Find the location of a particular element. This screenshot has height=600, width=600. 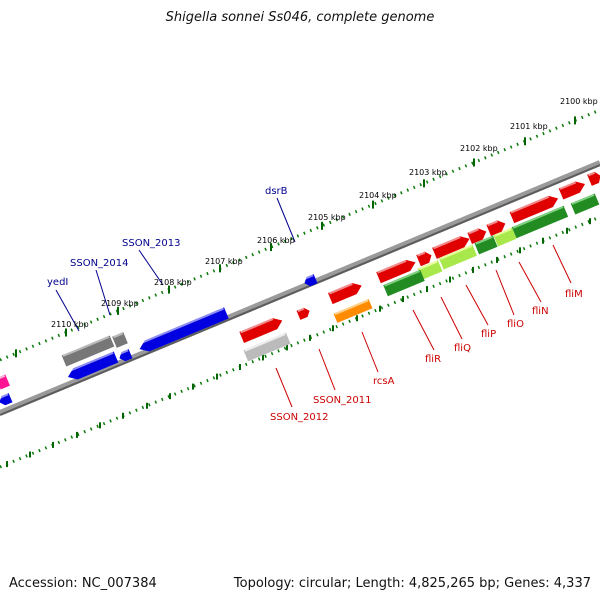

gene-block-pink-highlight is located at coordinates (3, 377).